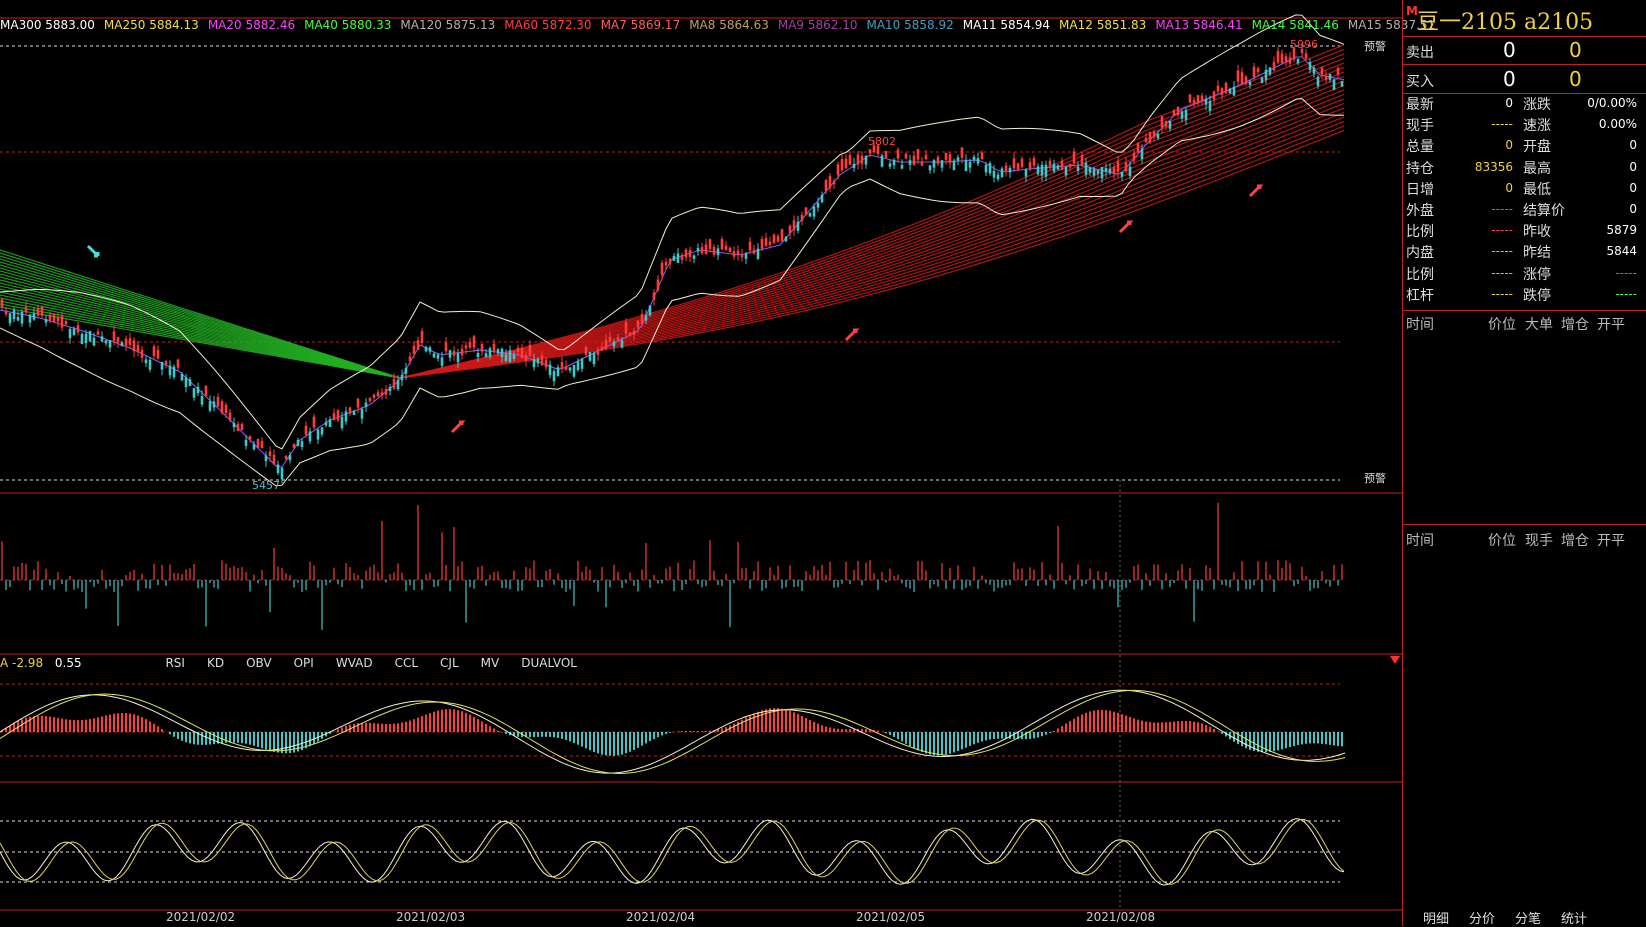 The width and height of the screenshot is (1646, 927). I want to click on tab-rsi: RSI, so click(175, 663).